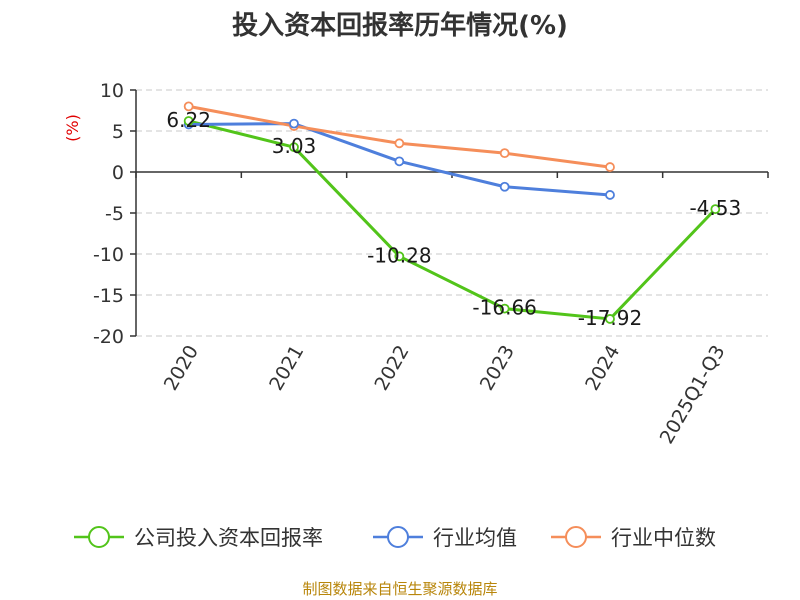  I want to click on legend-item: 行业中位数, so click(633, 538).